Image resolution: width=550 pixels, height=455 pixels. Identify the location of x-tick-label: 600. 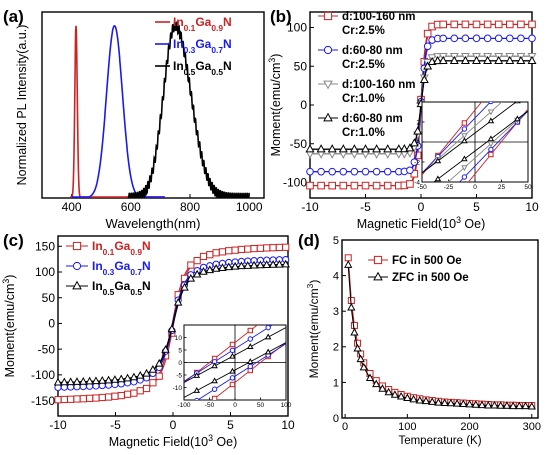
(131, 207).